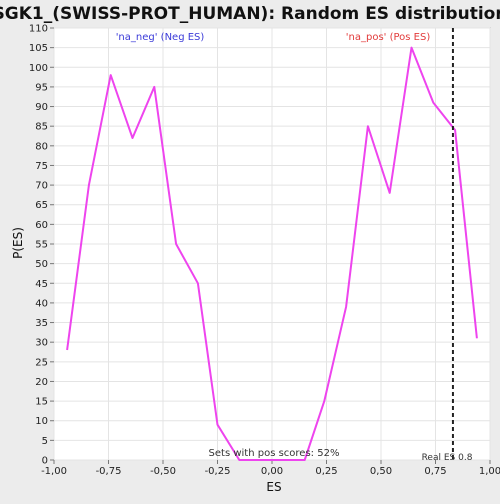 The image size is (500, 504). I want to click on y-tick-label: 10, so click(41, 421).